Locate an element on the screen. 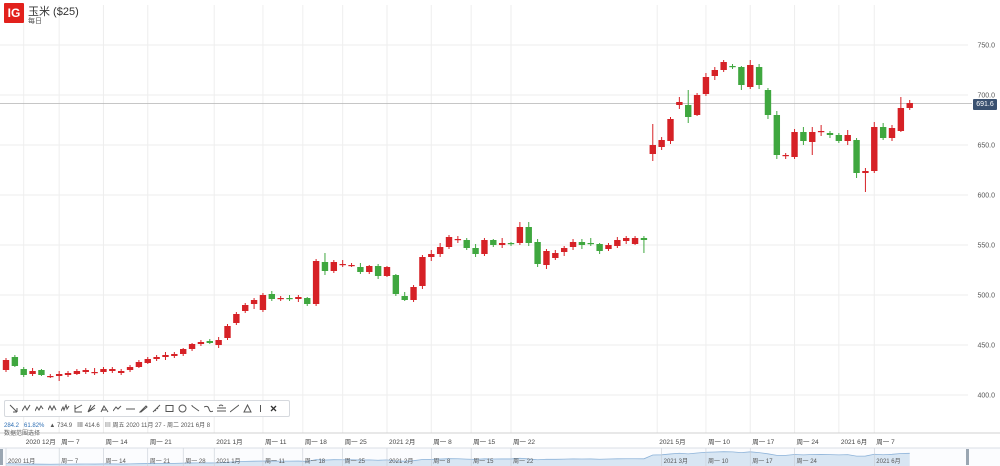 Image resolution: width=1000 pixels, height=466 pixels. navigator-label: 周一 11 is located at coordinates (275, 461).